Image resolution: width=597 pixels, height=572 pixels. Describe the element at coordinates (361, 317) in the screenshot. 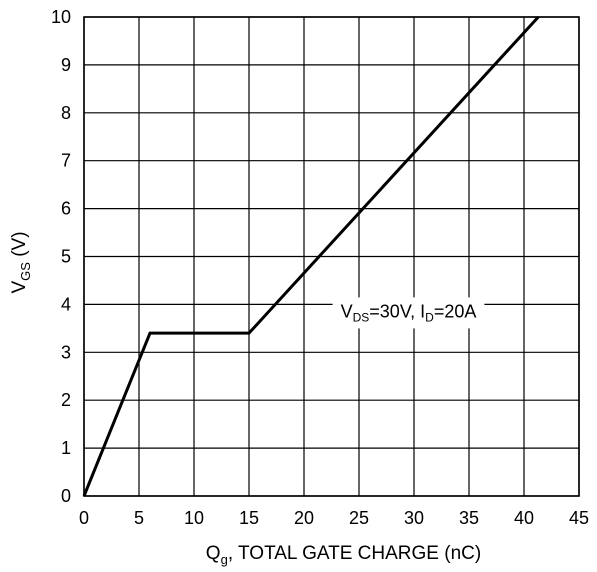

I see `vds-subscript: DS` at that location.